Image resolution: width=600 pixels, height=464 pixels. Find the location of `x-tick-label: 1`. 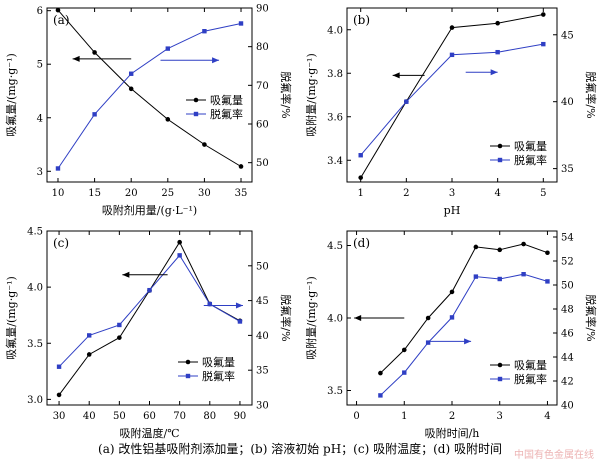

x-tick-label: 1 is located at coordinates (404, 416).